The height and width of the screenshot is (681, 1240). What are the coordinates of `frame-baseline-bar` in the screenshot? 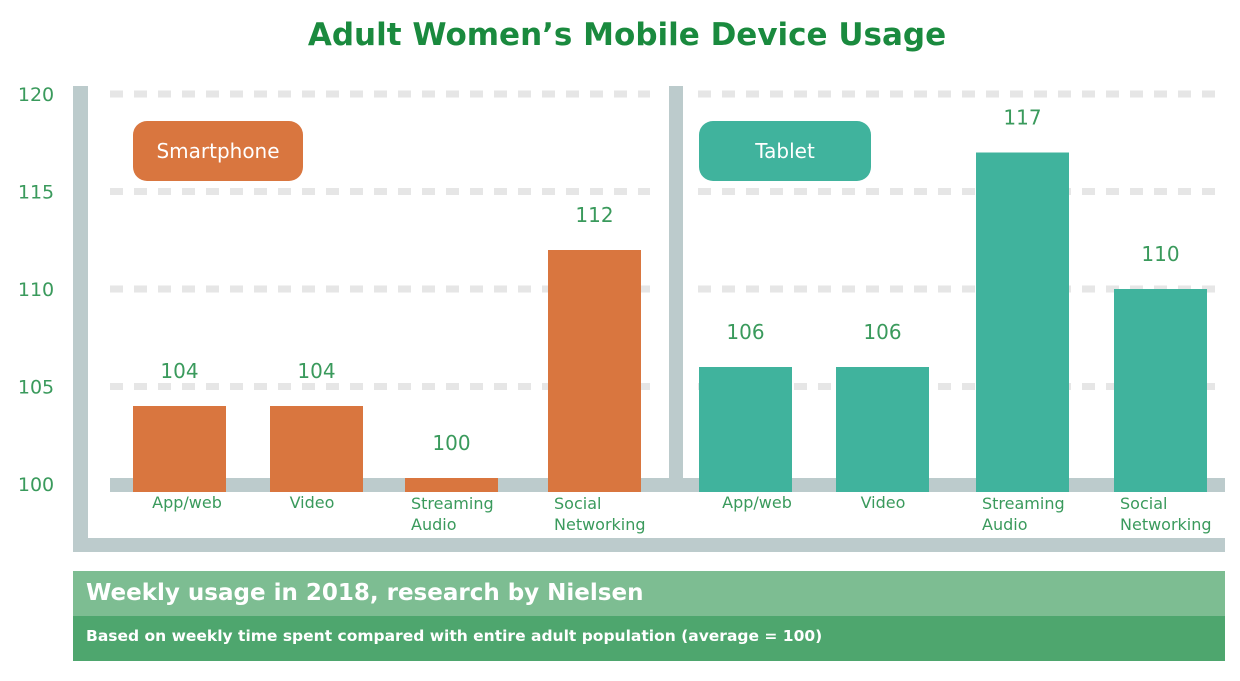 It's located at (667, 485).